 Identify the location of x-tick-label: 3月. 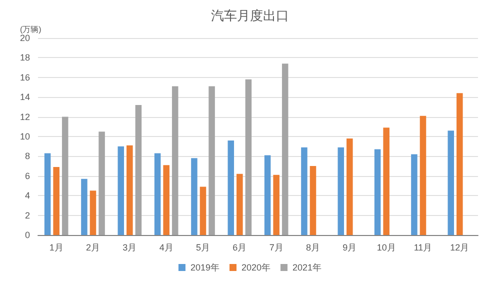
(129, 247).